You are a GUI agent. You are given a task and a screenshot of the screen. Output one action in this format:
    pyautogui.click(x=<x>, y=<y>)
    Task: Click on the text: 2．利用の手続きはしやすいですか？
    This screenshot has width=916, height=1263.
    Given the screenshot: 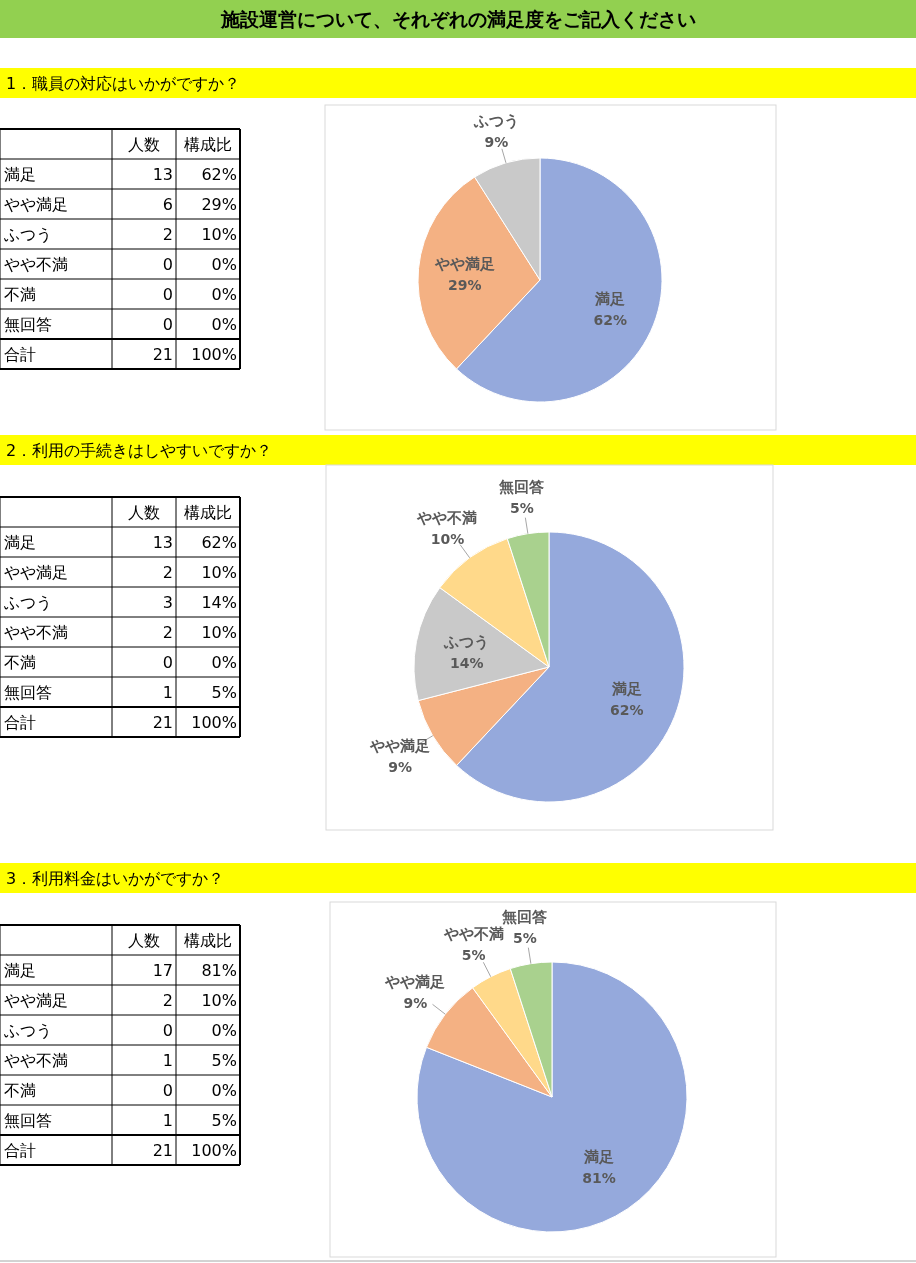 What is the action you would take?
    pyautogui.click(x=139, y=450)
    